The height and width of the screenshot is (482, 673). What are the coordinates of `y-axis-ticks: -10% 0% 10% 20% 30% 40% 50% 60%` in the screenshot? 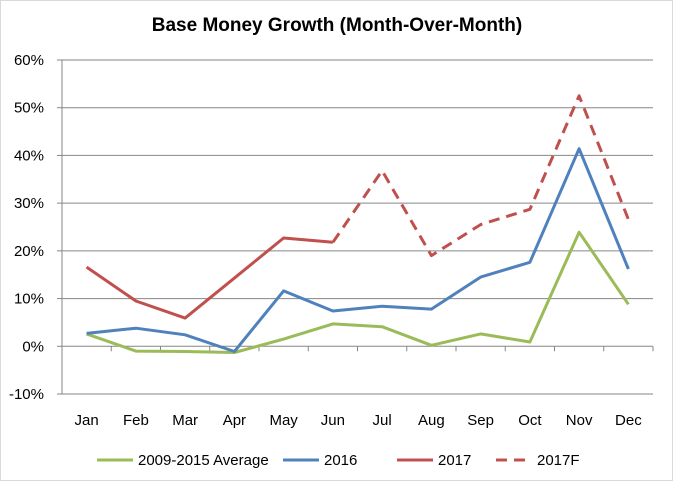 It's located at (26, 227).